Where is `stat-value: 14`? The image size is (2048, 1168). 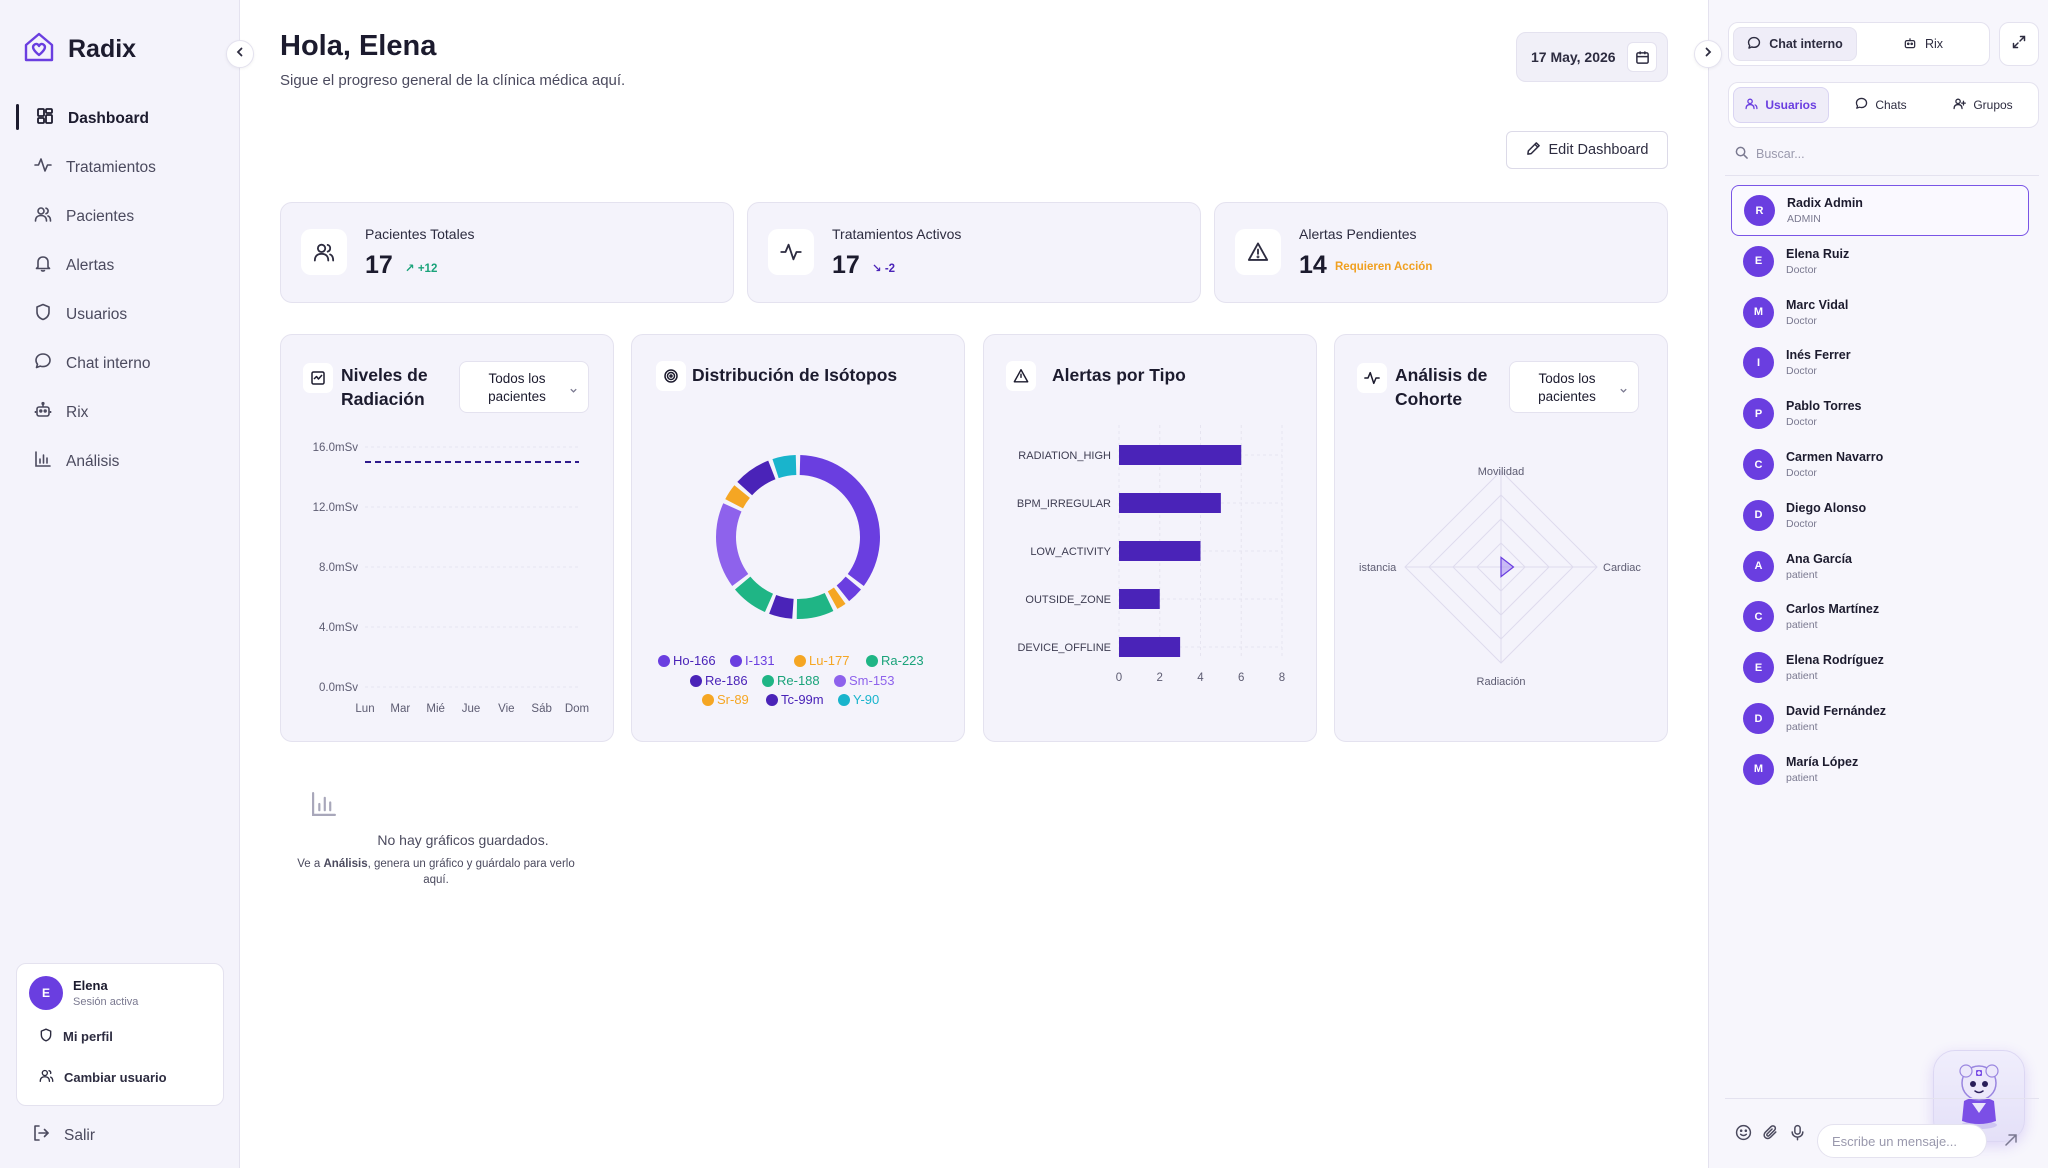 stat-value: 14 is located at coordinates (1313, 265).